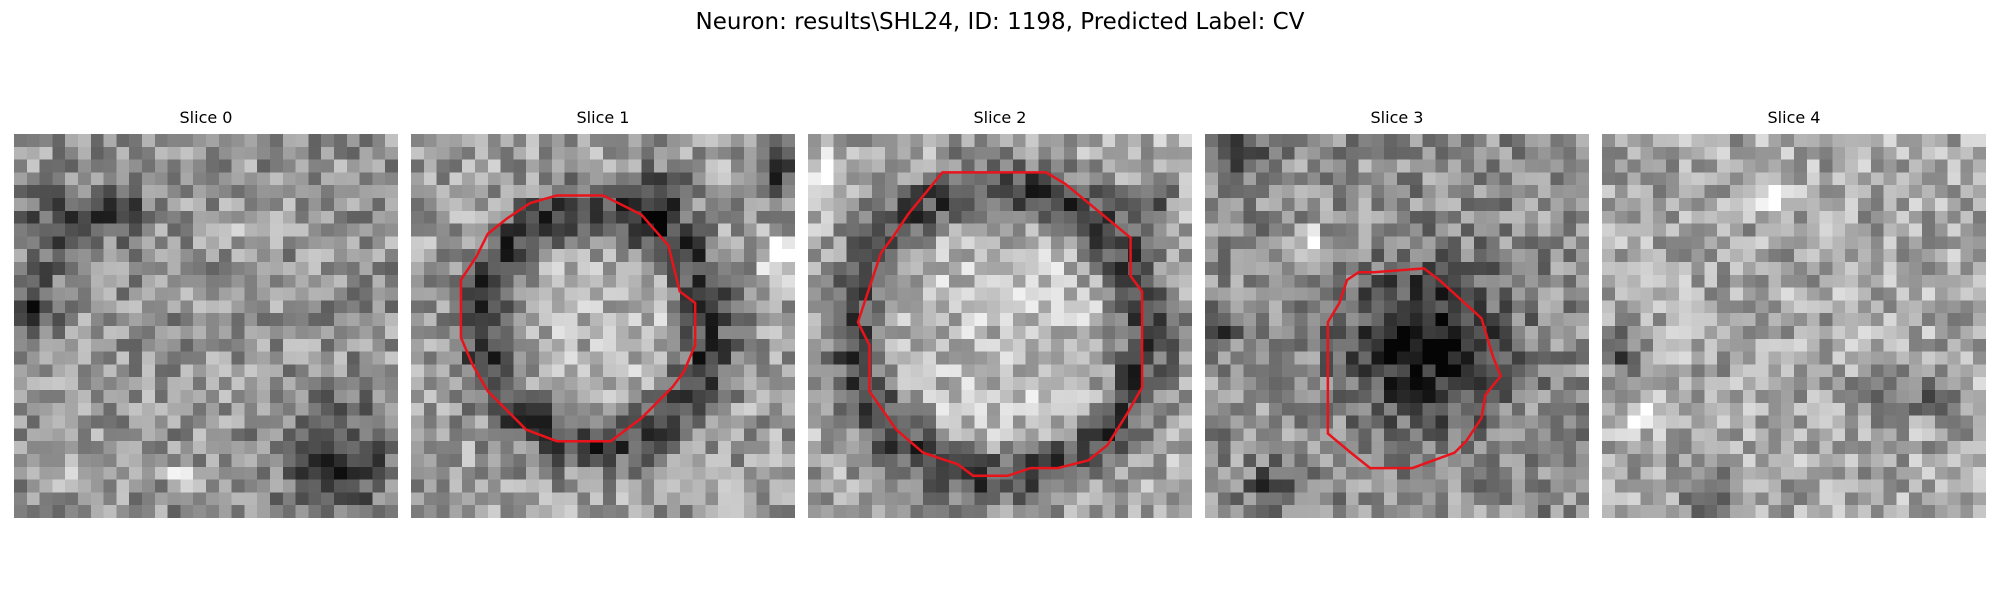 The image size is (2000, 600). I want to click on slice-panel-2: Slice 2, so click(1000, 118).